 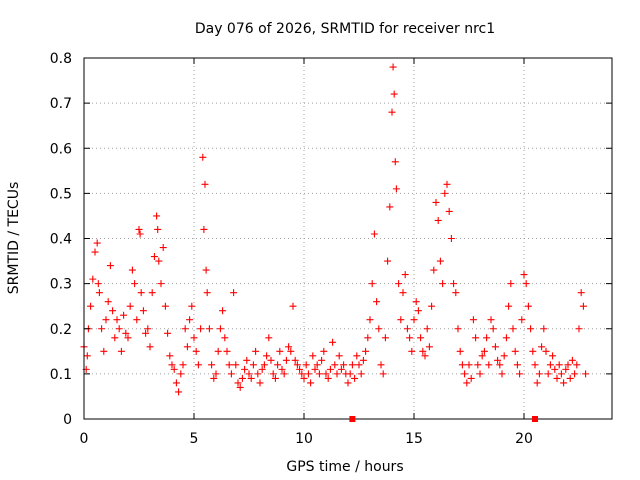 What do you see at coordinates (61, 59) in the screenshot?
I see `y-tick-label: 0.8` at bounding box center [61, 59].